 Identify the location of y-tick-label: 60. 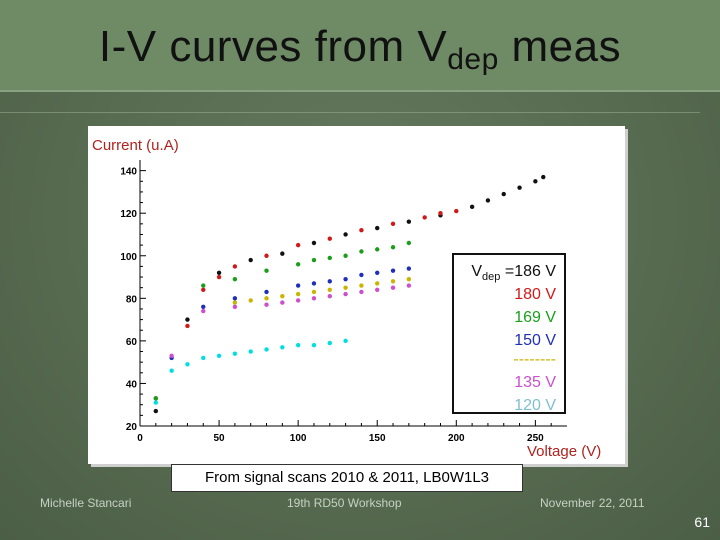
(132, 342).